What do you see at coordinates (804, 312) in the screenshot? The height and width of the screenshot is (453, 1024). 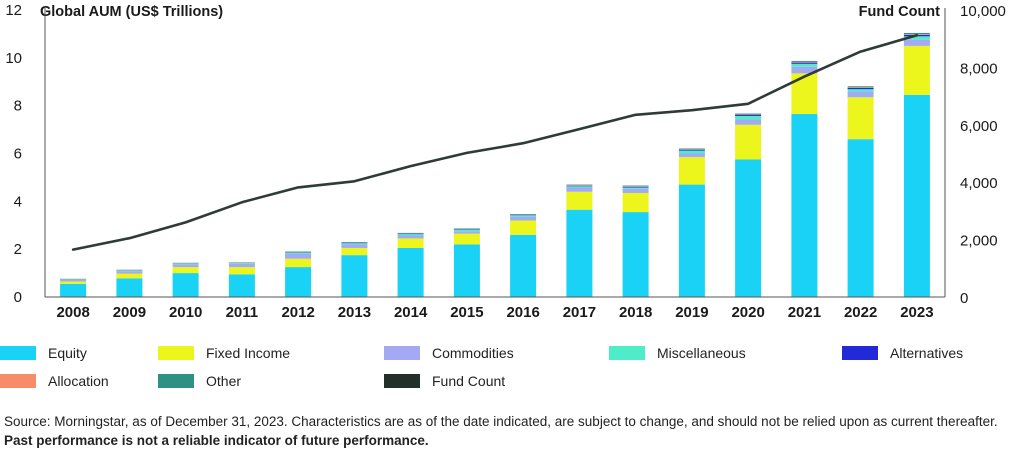 I see `x-tick-label: 2021` at bounding box center [804, 312].